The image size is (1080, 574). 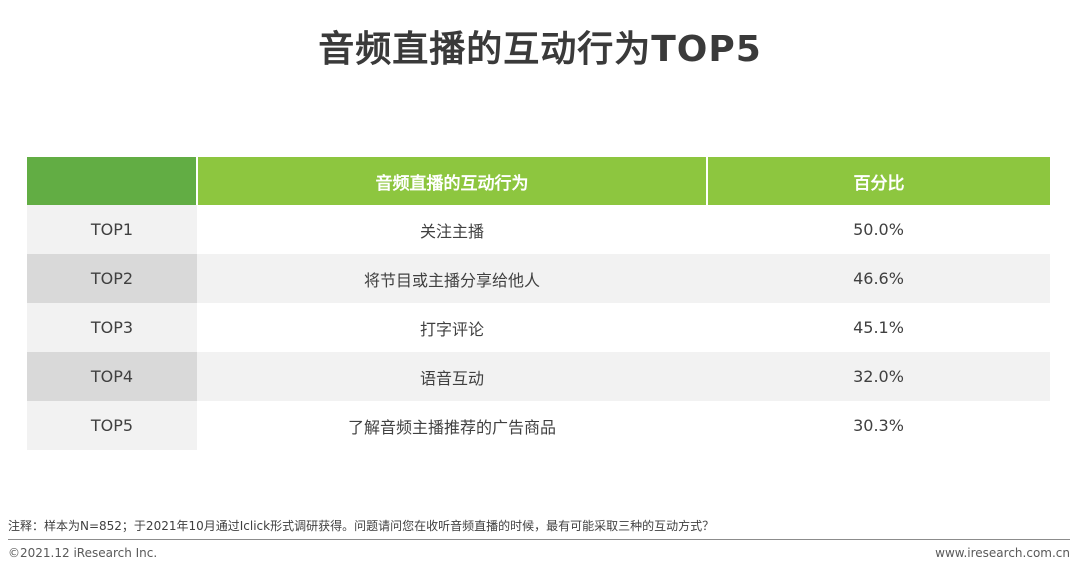 I want to click on header-behavior: 音频直播的互动行为, so click(x=451, y=181).